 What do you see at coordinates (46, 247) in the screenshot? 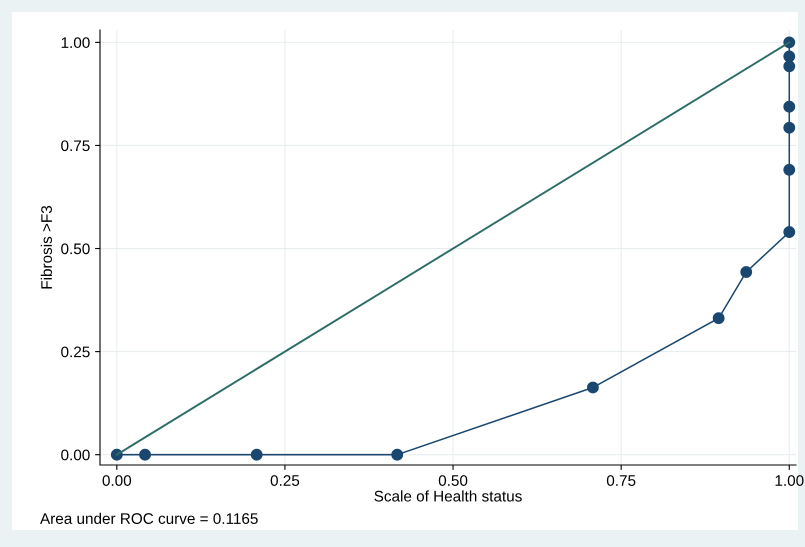
I see `y-axis-title: Fibrosis >F3` at bounding box center [46, 247].